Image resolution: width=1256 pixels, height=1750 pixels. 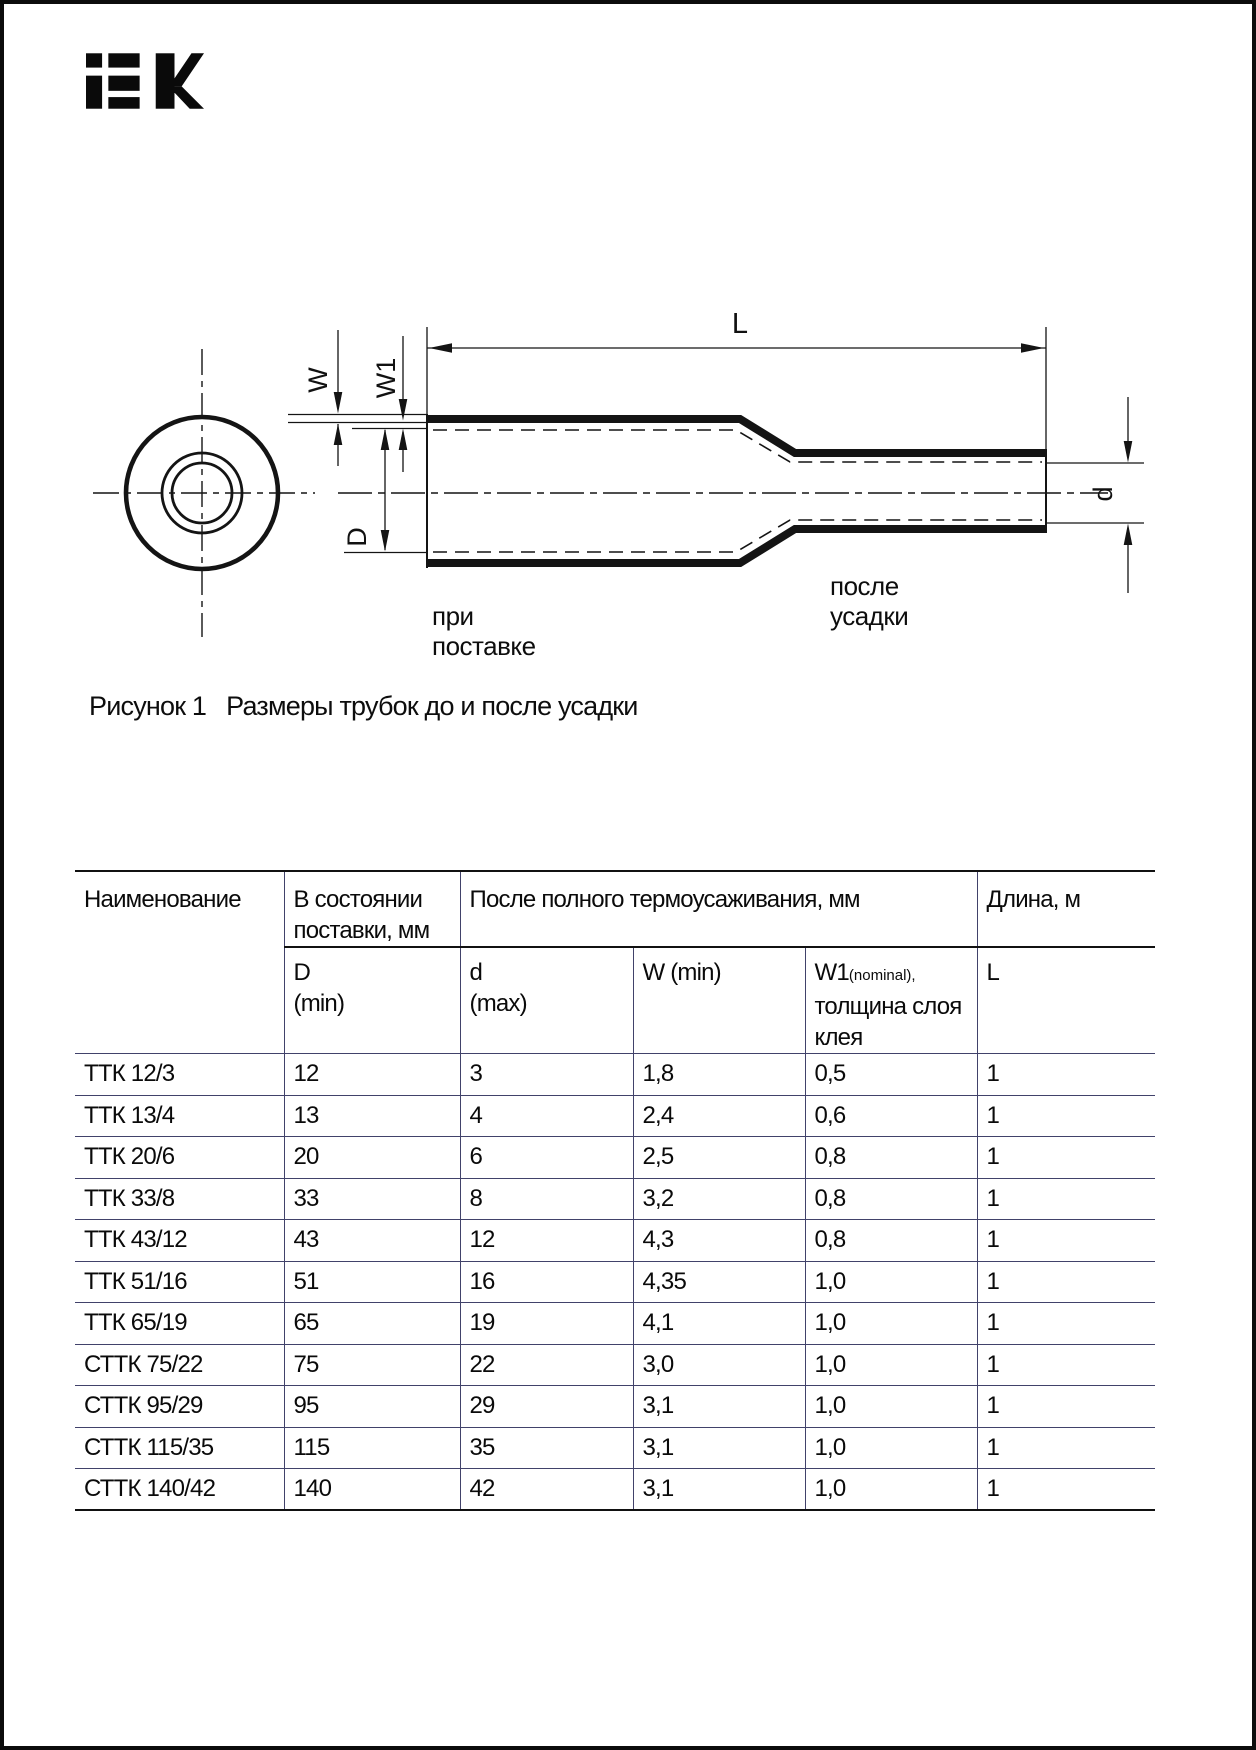 What do you see at coordinates (180, 1116) in the screenshot?
I see `cell-name: ТТК 13/4` at bounding box center [180, 1116].